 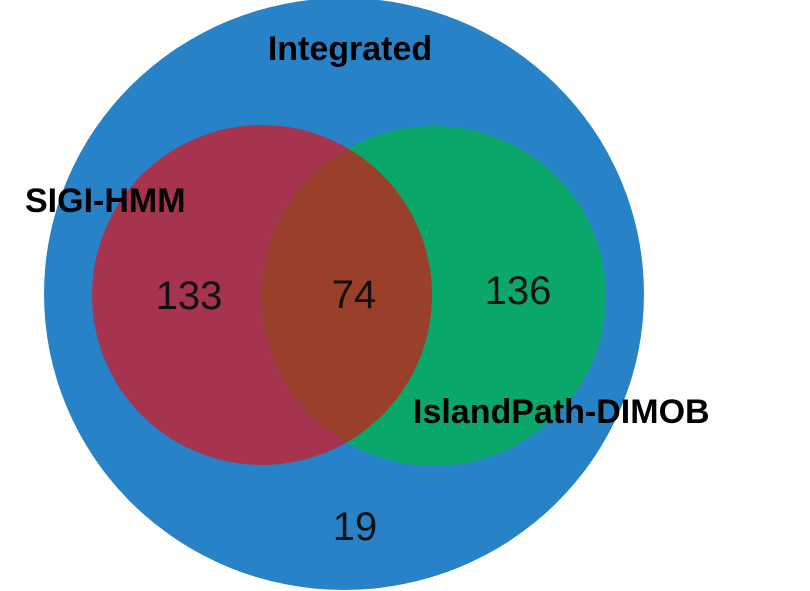 What do you see at coordinates (561, 412) in the screenshot?
I see `islandpath-dimob-label: IslandPath-DIMOB` at bounding box center [561, 412].